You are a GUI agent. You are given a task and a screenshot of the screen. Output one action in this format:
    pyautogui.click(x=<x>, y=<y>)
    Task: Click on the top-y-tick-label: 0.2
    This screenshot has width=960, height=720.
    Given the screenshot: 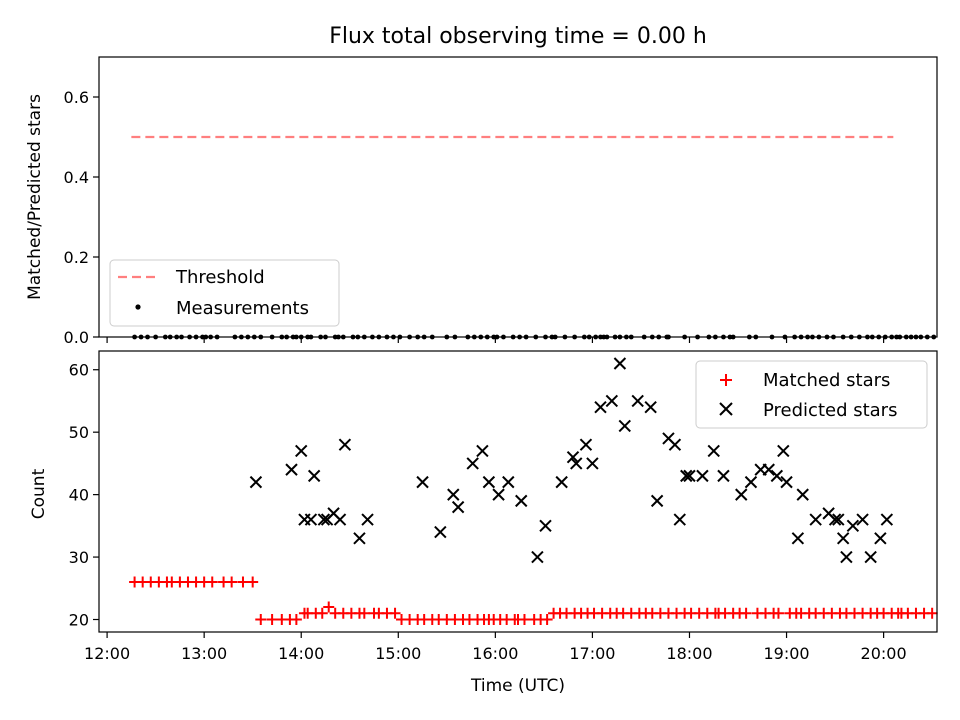 What is the action you would take?
    pyautogui.click(x=76, y=257)
    